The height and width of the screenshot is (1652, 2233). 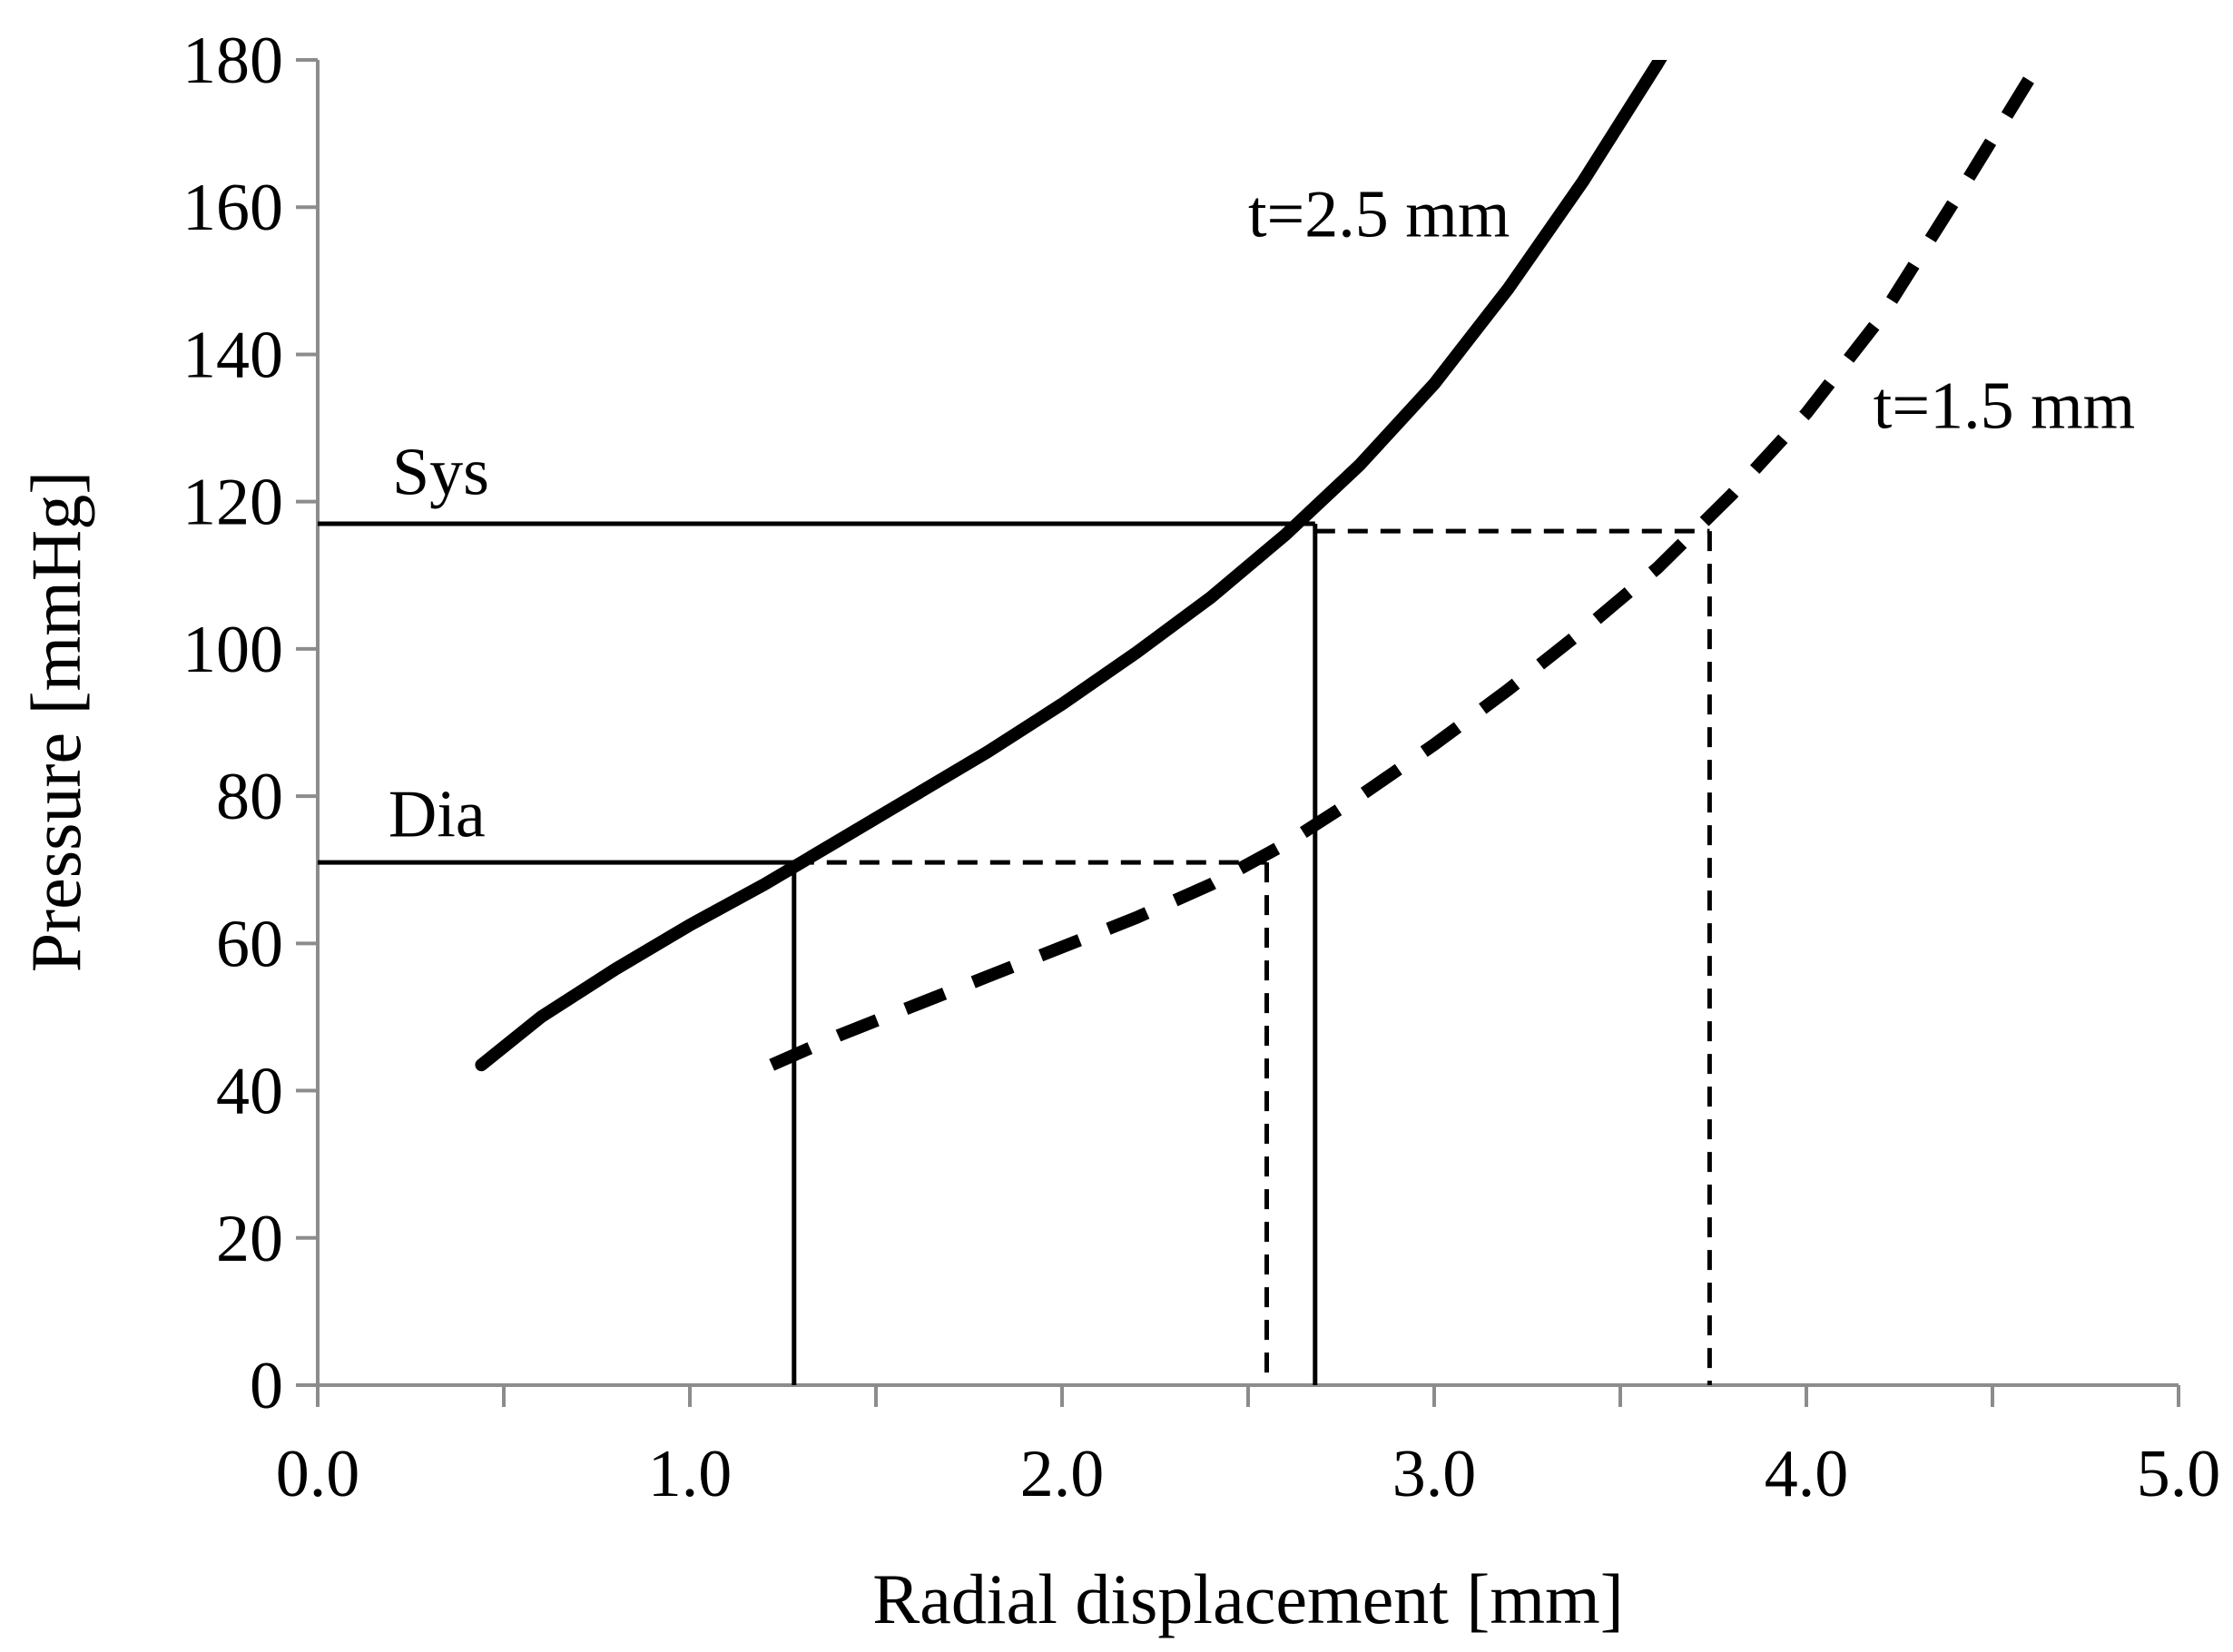 I want to click on x-tick-label: 0.0, so click(x=318, y=1474).